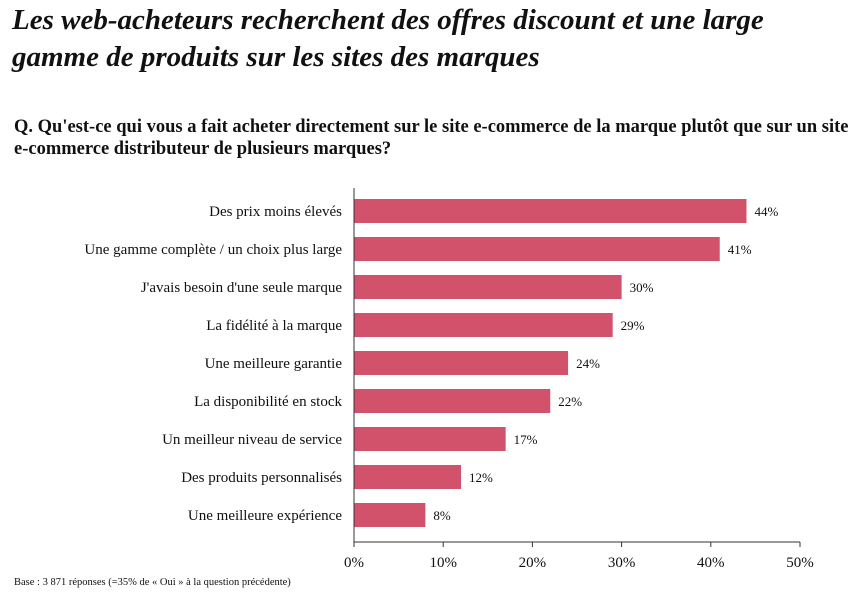 The width and height of the screenshot is (861, 592). Describe the element at coordinates (275, 212) in the screenshot. I see `category-label: Des prix moins élevés` at that location.